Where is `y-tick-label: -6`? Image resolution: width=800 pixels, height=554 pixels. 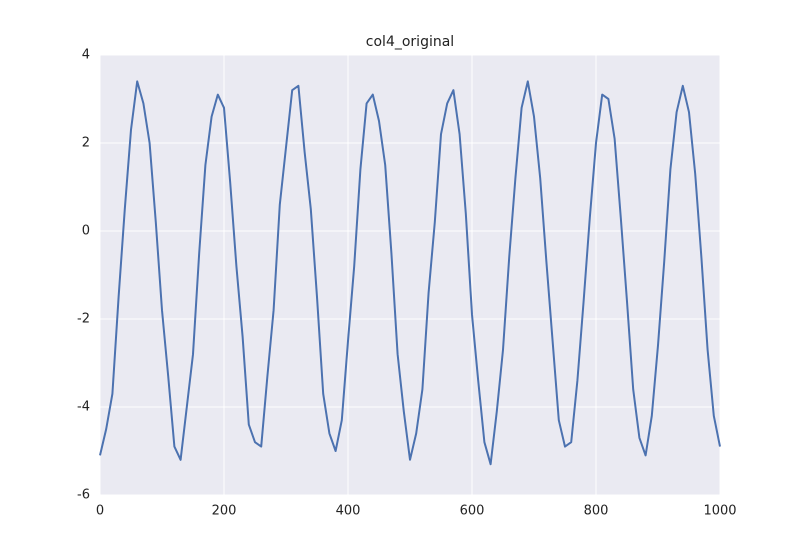
y-tick-label: -6 is located at coordinates (83, 495).